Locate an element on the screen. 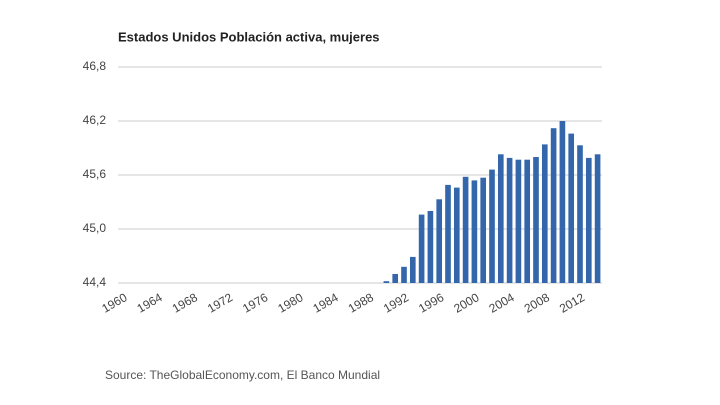 The image size is (720, 405). y-tick-label: 45,6 is located at coordinates (95, 174).